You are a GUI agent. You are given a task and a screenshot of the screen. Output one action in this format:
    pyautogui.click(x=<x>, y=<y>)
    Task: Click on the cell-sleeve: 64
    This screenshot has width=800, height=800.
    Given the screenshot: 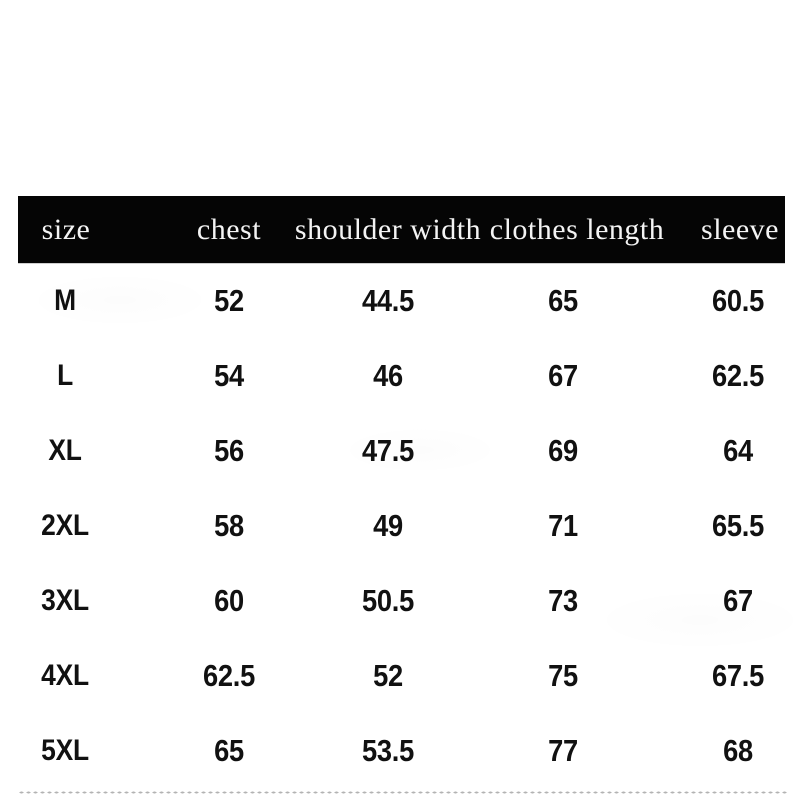 What is the action you would take?
    pyautogui.click(x=738, y=450)
    